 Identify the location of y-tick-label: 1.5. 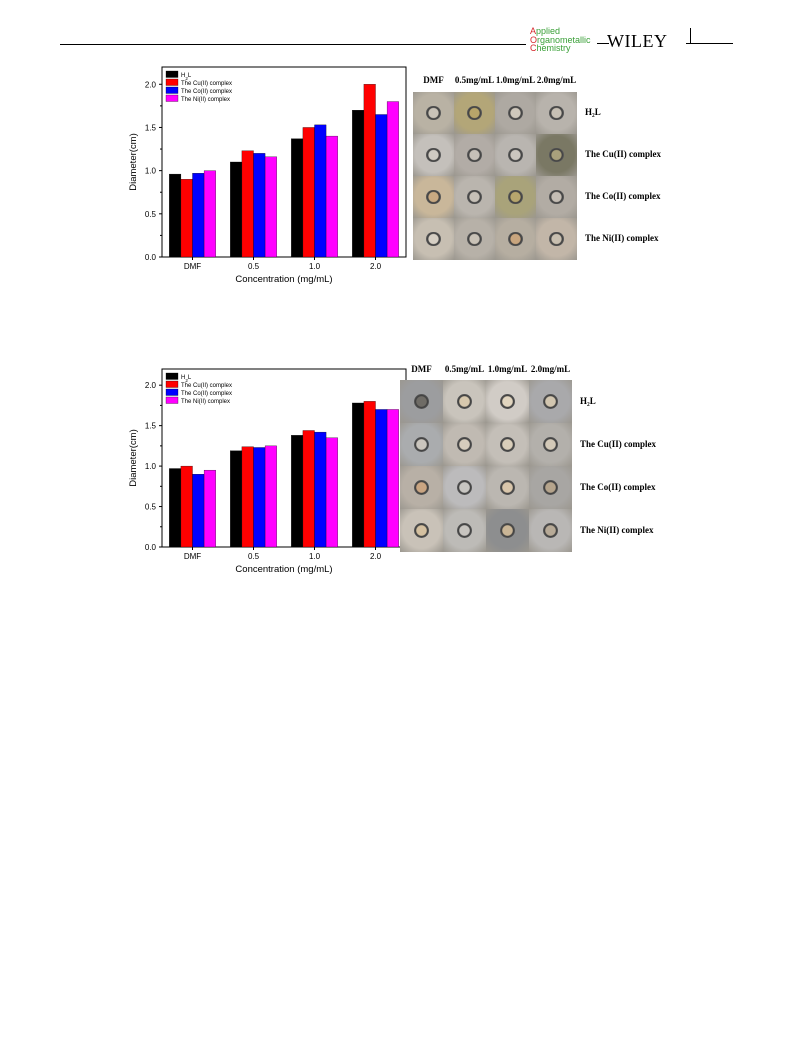
(151, 127).